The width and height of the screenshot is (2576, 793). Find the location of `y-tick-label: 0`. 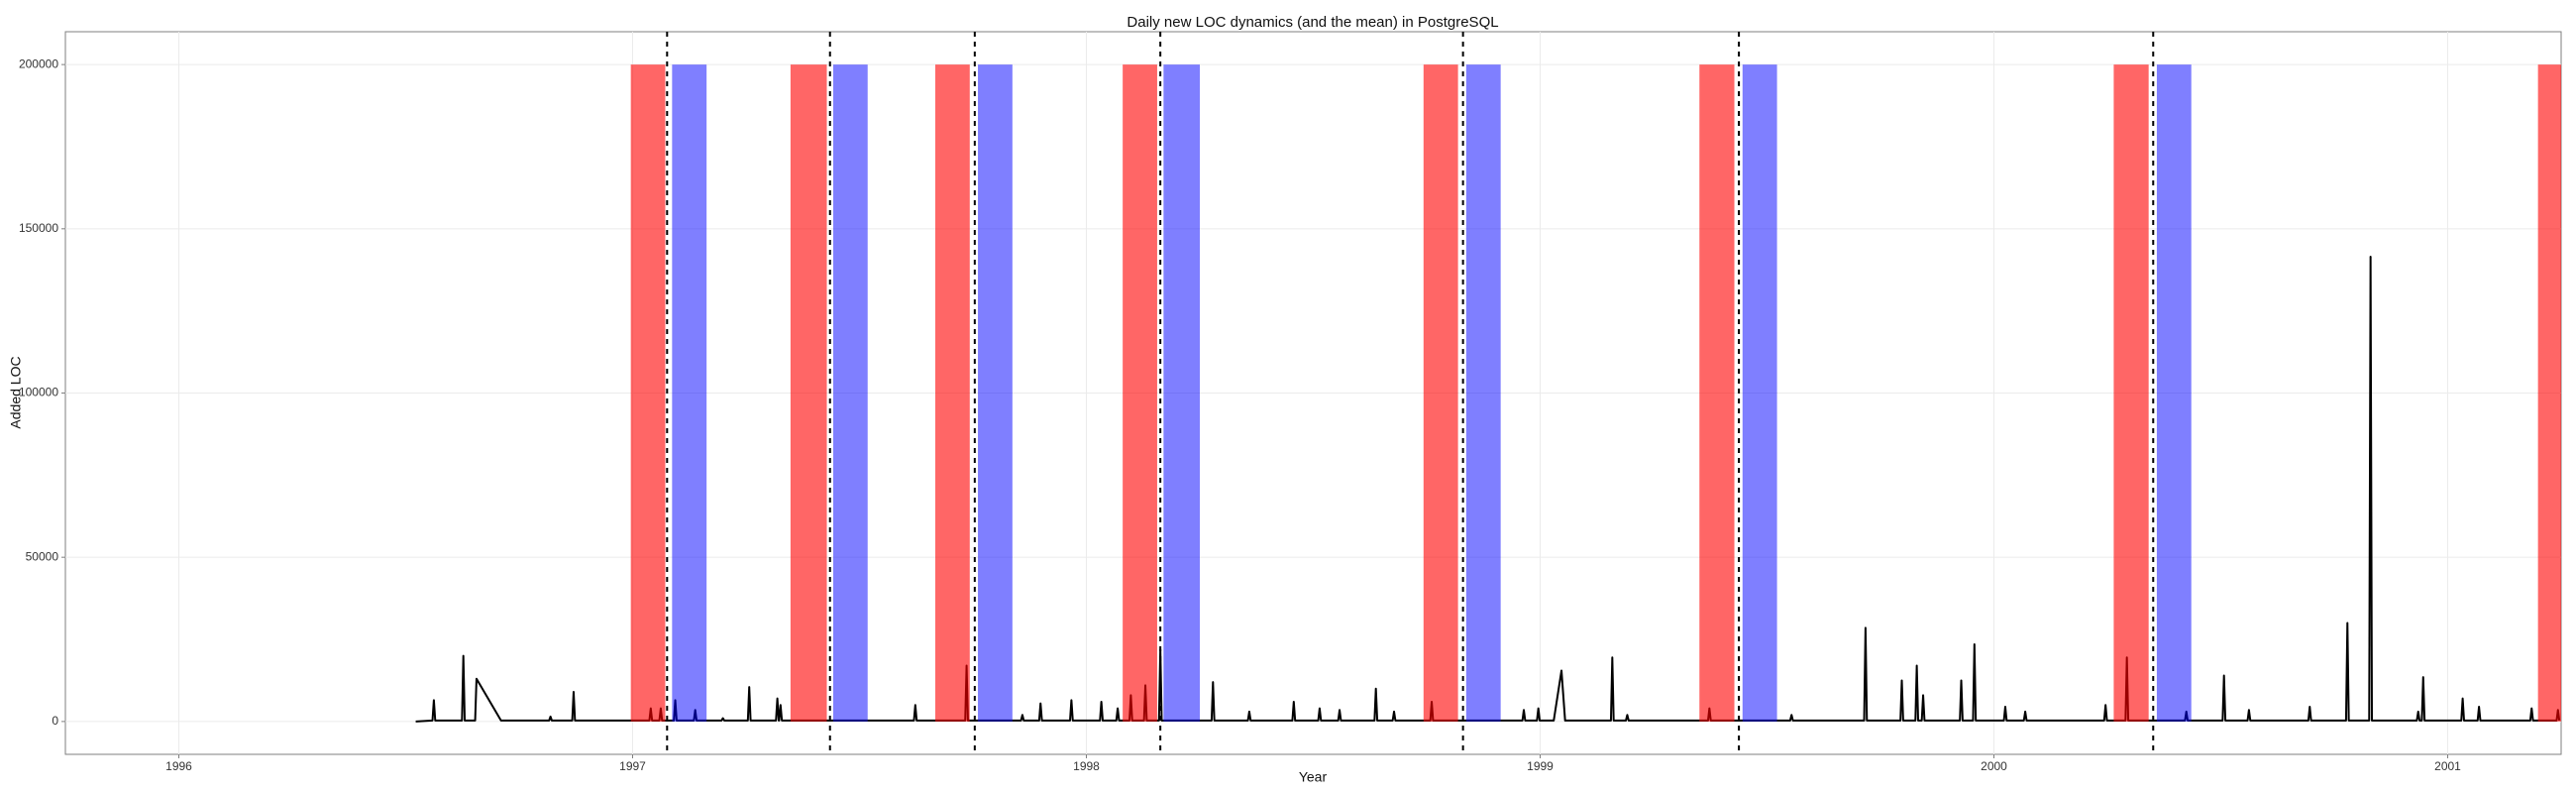

y-tick-label: 0 is located at coordinates (55, 721).